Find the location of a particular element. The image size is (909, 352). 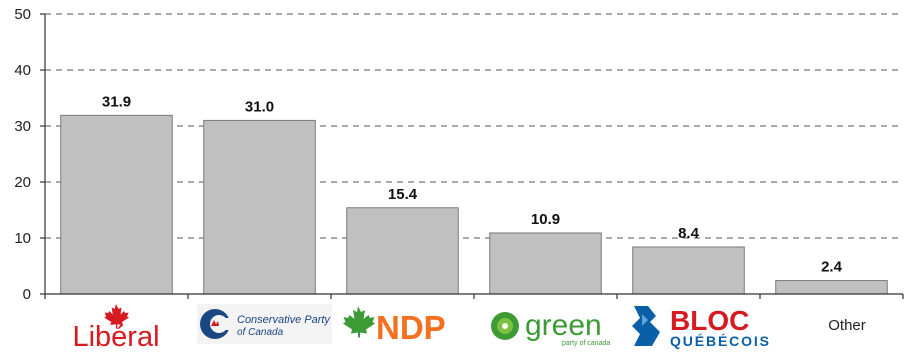

bloc-logo: BLOC QUÉBÉCOIS is located at coordinates (700, 327).